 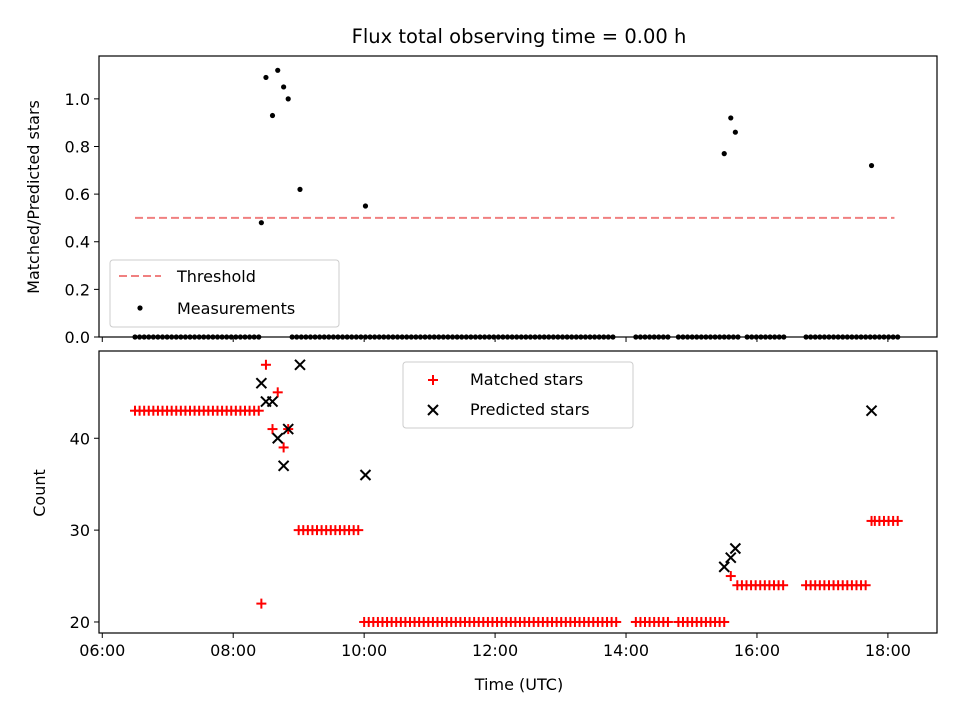 I want to click on legend-matched-swatch, so click(x=433, y=380).